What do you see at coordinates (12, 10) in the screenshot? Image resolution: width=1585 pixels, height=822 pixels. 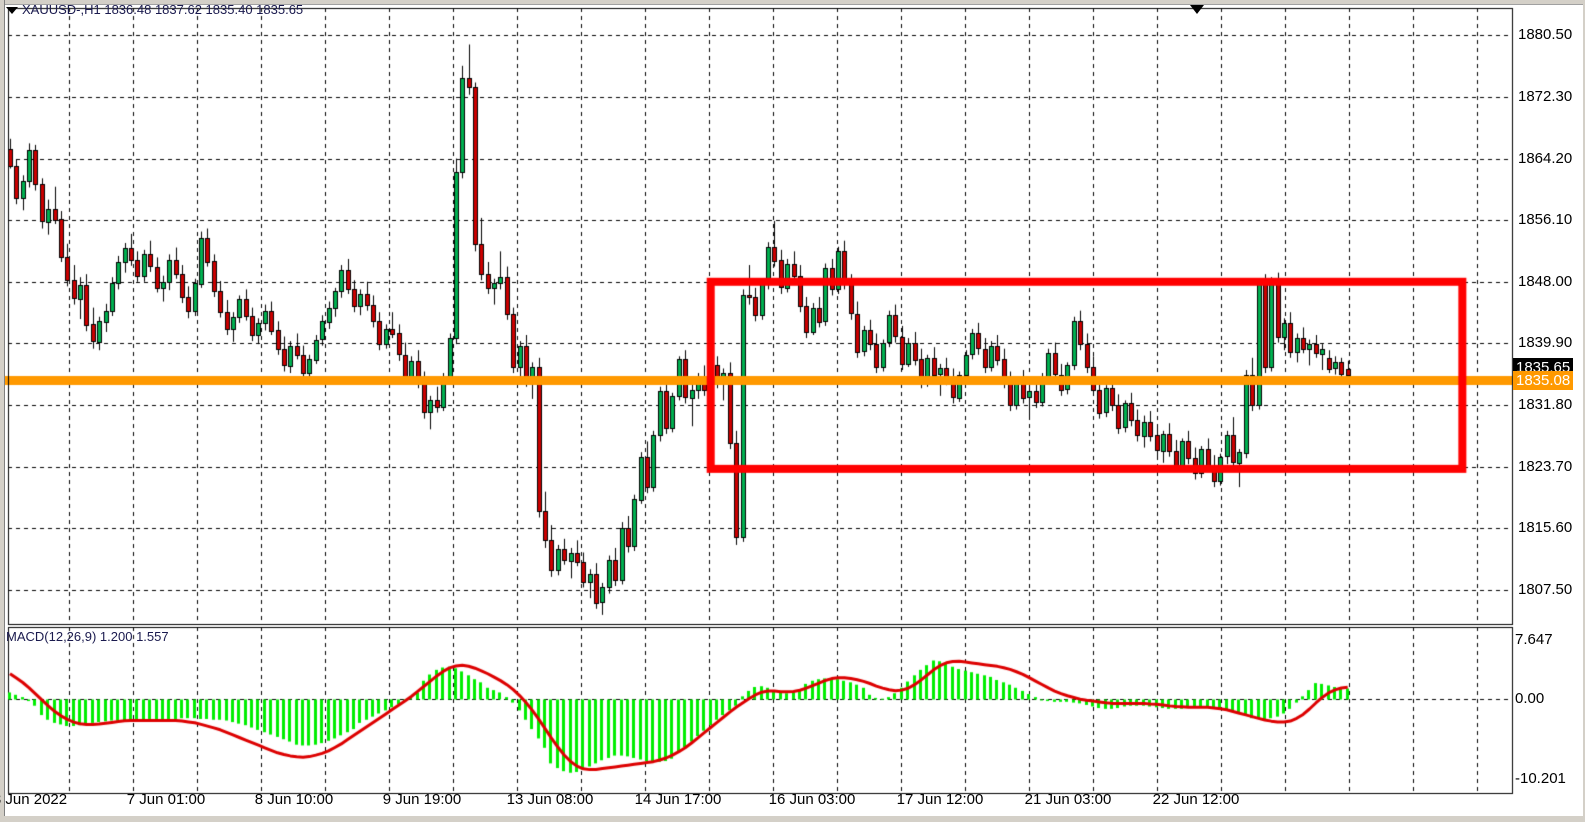 I see `chart-collapse-triangle-icon` at bounding box center [12, 10].